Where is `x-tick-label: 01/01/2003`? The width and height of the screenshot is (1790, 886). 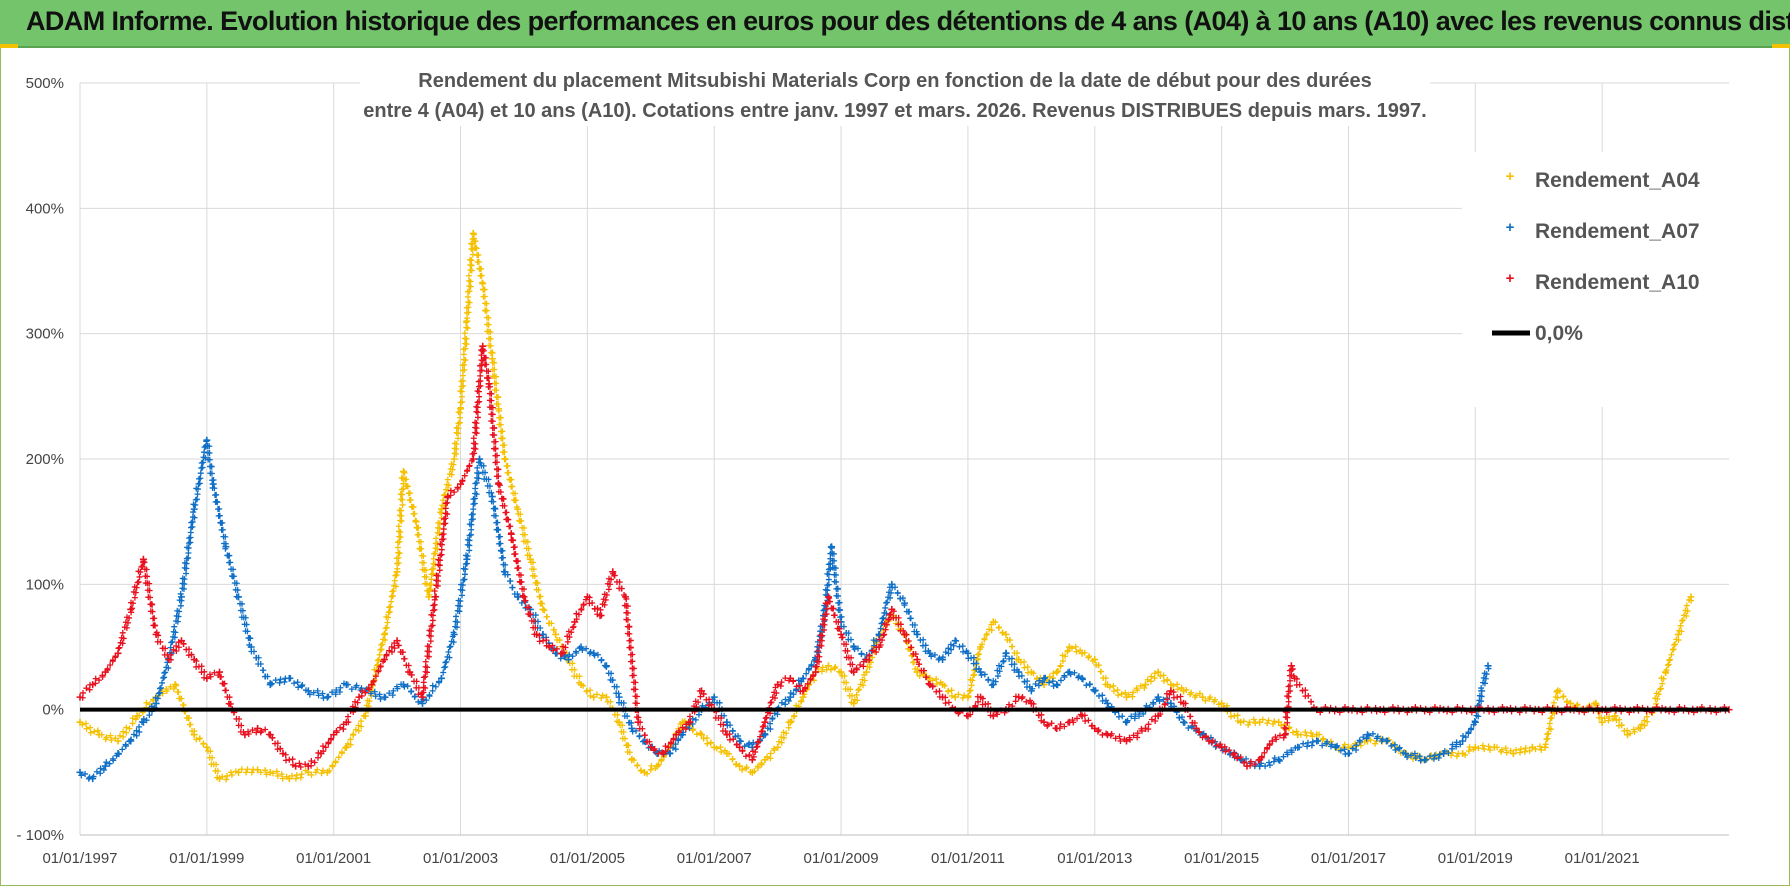
x-tick-label: 01/01/2003 is located at coordinates (460, 858).